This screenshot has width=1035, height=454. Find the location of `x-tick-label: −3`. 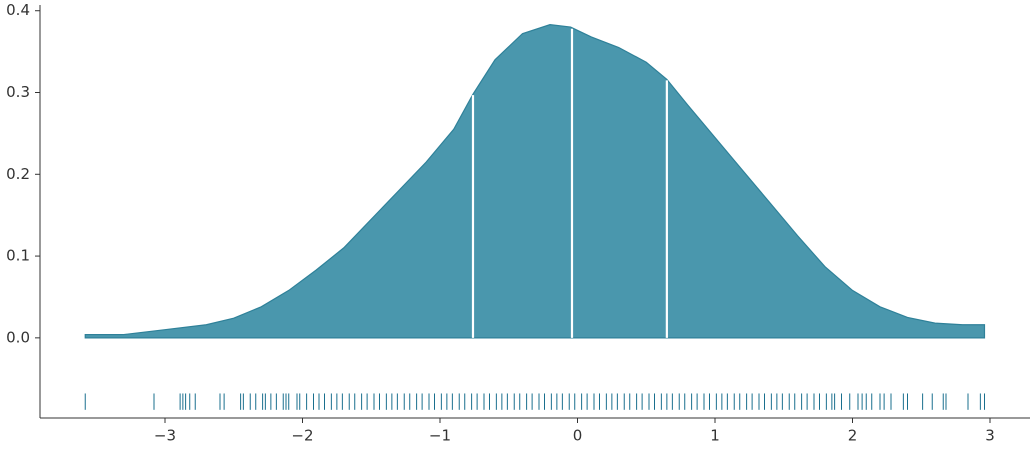

x-tick-label: −3 is located at coordinates (165, 436).